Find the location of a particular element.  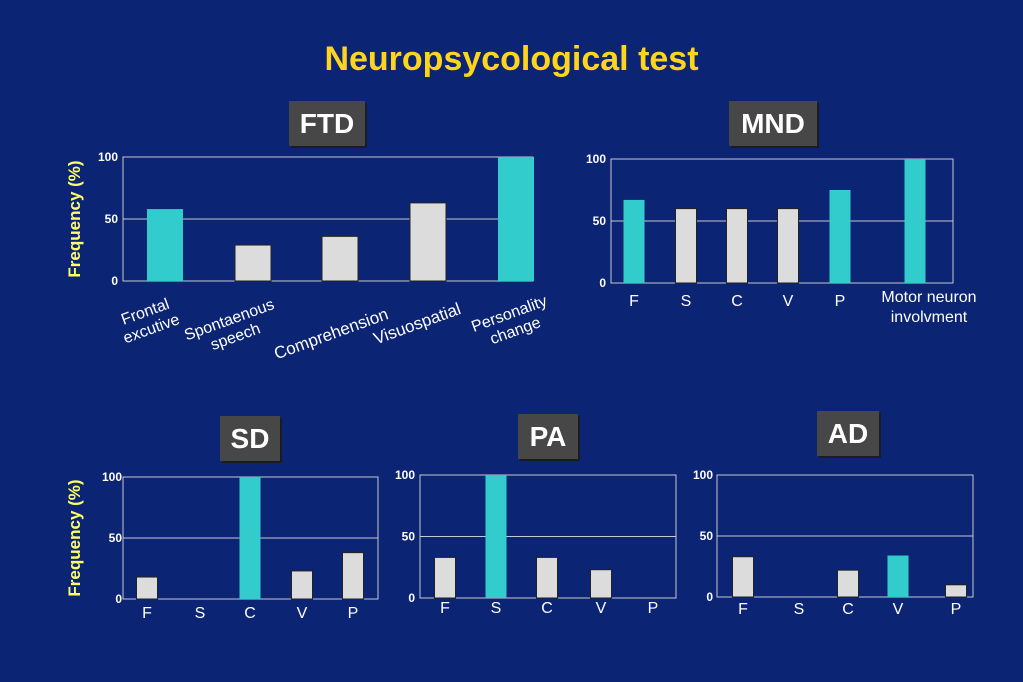

bar-visuospatial is located at coordinates (428, 242).